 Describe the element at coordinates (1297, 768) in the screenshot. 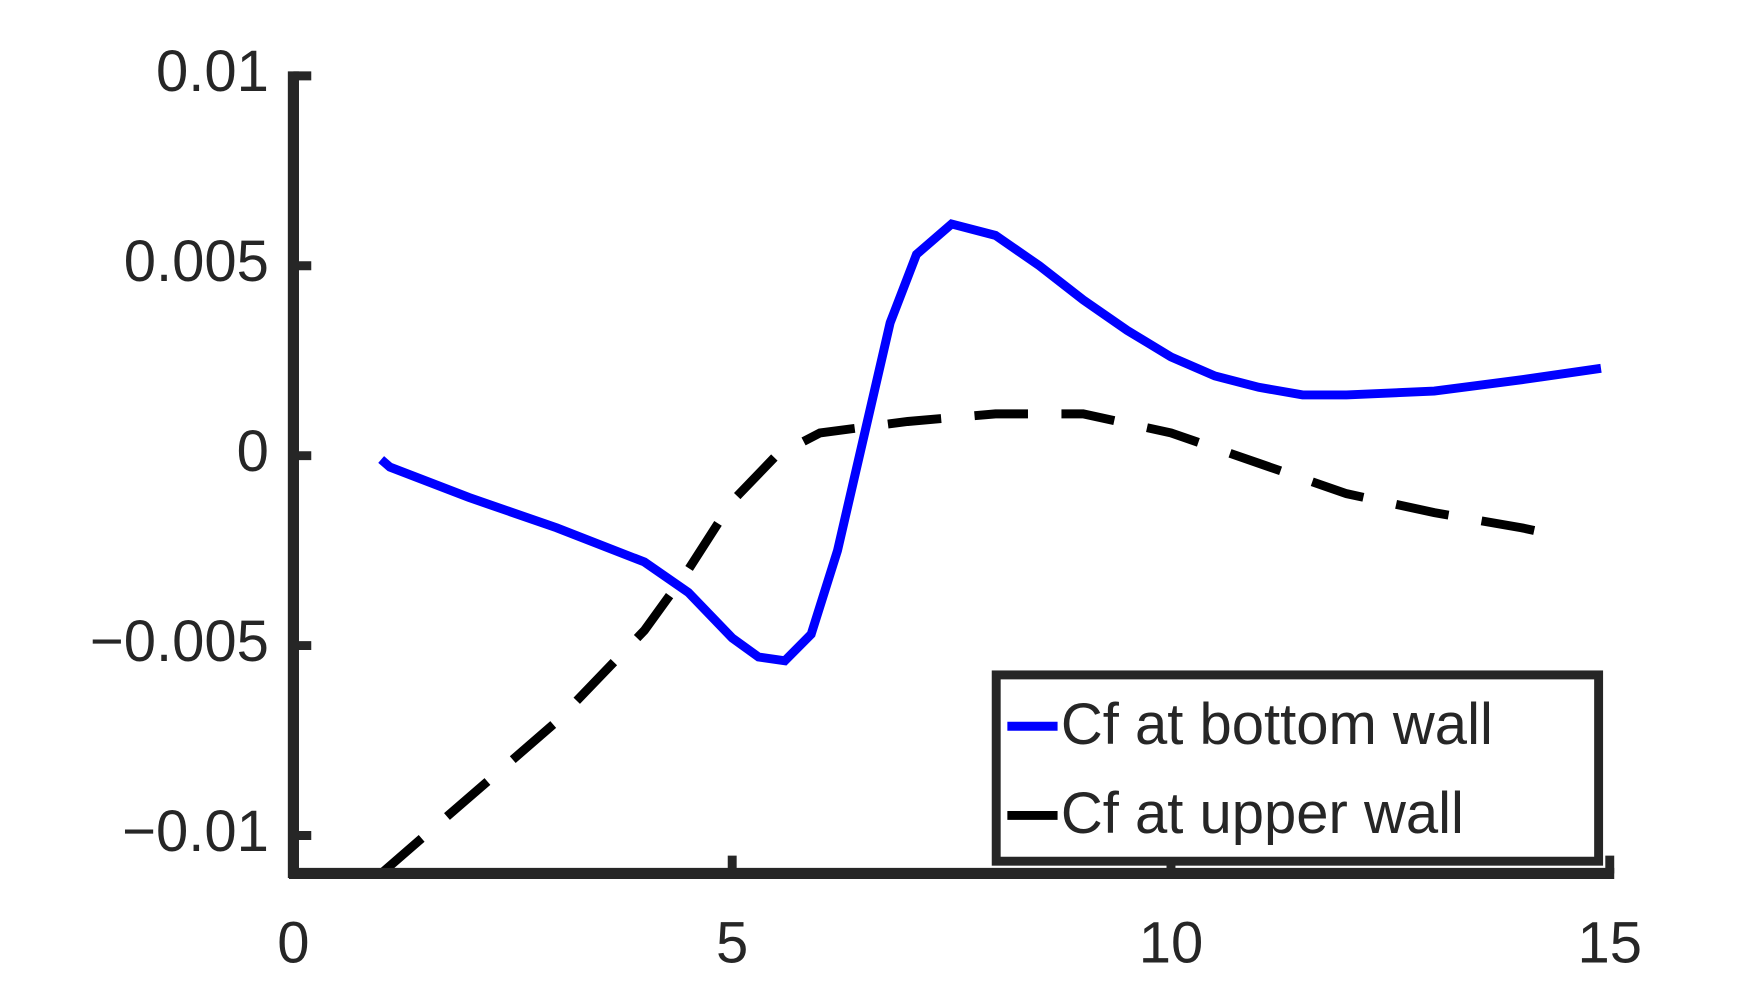

I see `legend-box` at that location.